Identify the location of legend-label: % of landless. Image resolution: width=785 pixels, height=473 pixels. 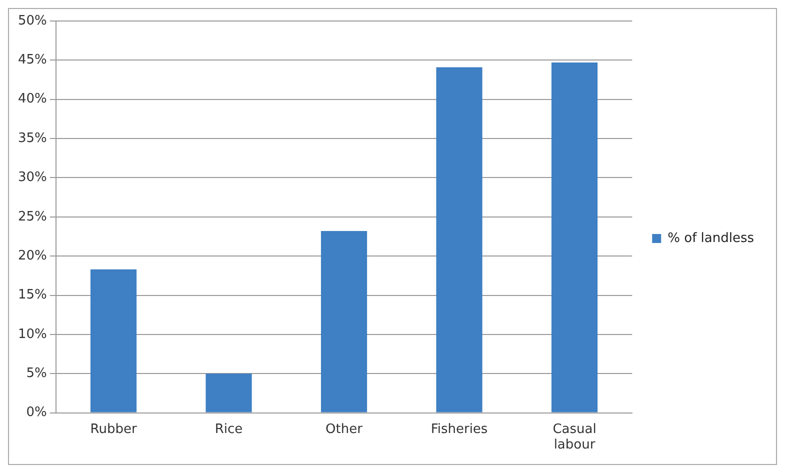
(711, 238).